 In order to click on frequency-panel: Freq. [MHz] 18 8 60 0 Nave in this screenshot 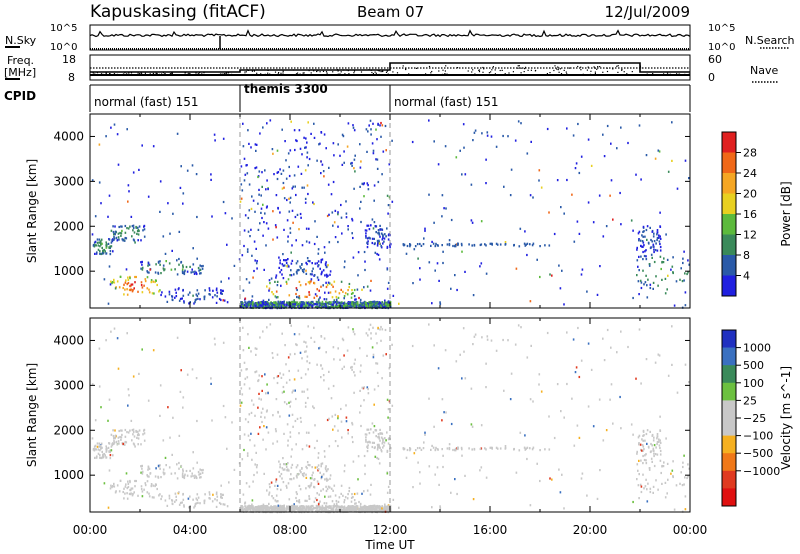, I will do `click(391, 68)`.